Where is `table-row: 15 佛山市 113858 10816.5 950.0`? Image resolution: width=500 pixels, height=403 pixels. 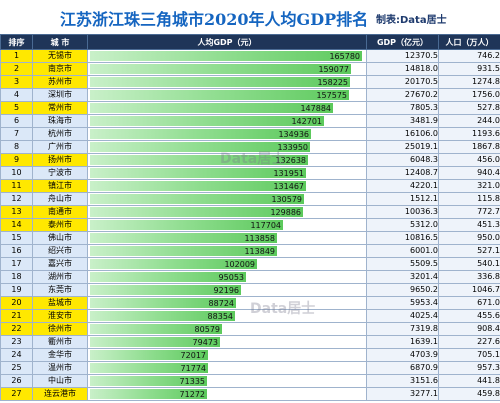
table-row: 15 佛山市 113858 10816.5 950.0 is located at coordinates (250, 238).